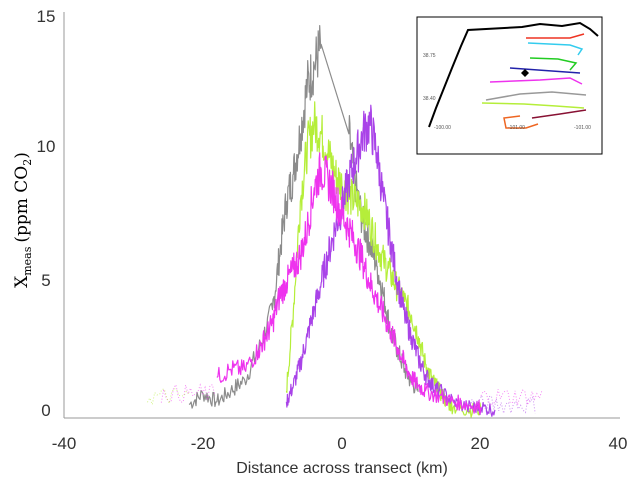  Describe the element at coordinates (480, 443) in the screenshot. I see `x-tick-label-20: 20` at that location.